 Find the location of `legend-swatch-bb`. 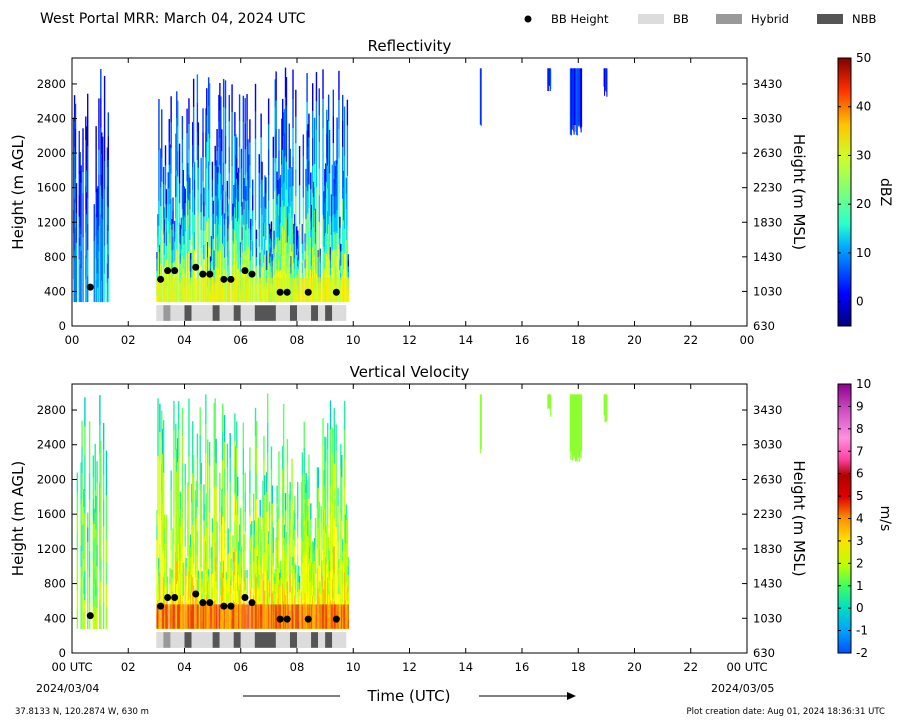

legend-swatch-bb is located at coordinates (651, 19).